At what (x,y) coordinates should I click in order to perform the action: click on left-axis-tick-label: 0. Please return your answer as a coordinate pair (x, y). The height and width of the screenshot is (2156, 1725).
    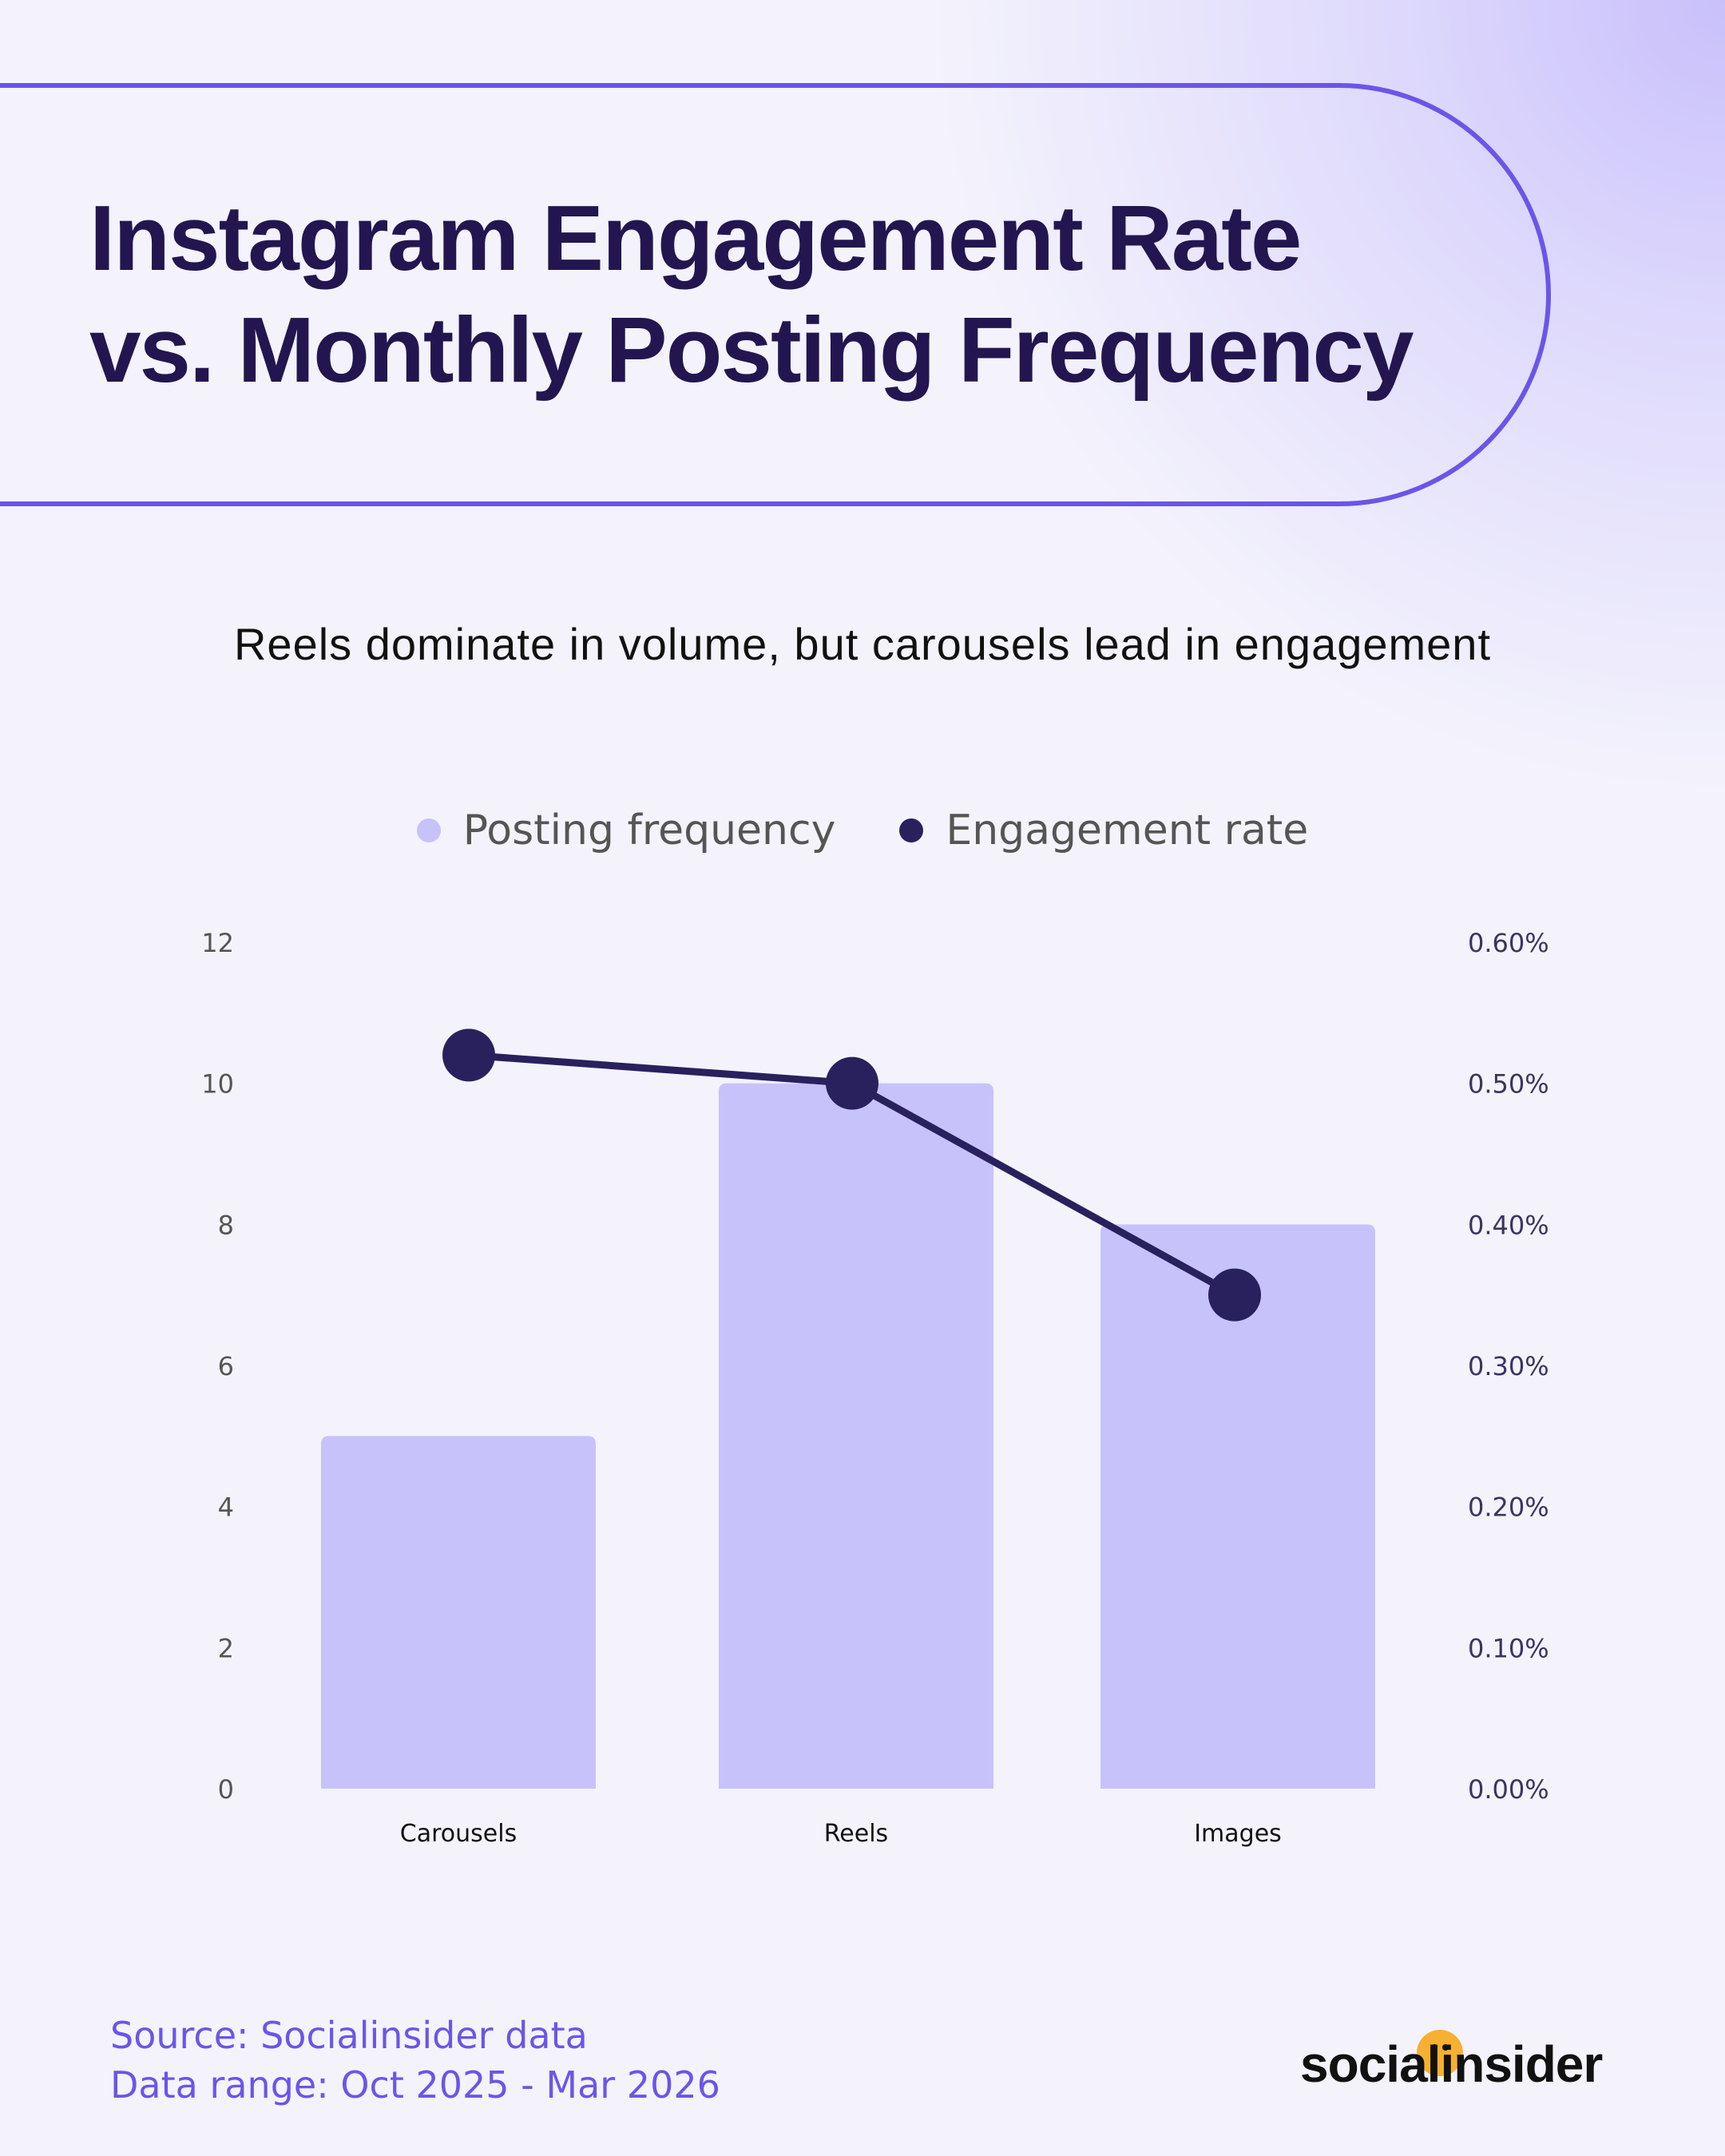
    Looking at the image, I should click on (226, 1789).